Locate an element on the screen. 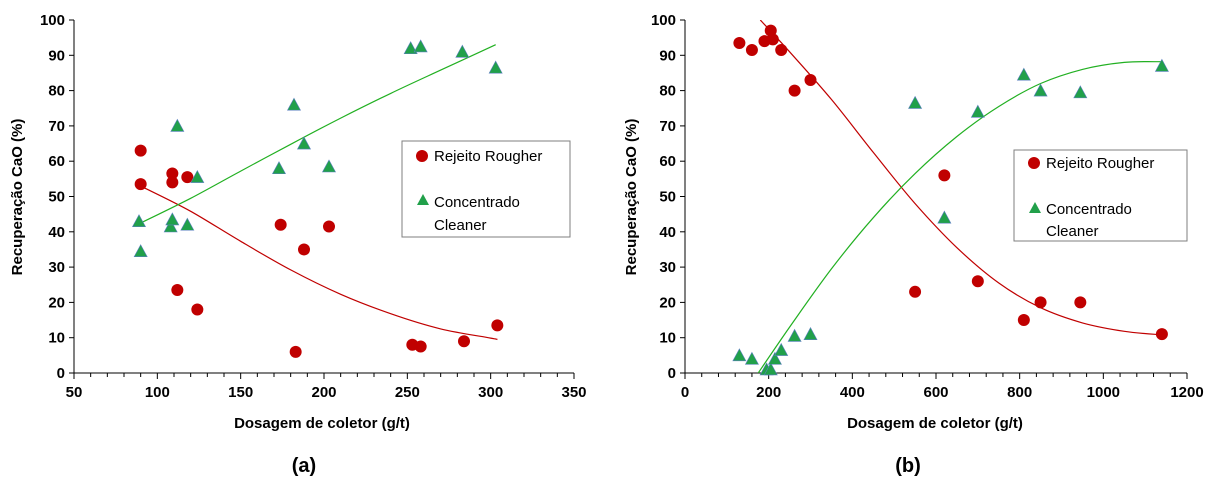 Image resolution: width=1208 pixels, height=481 pixels. x-tick-label: 100 is located at coordinates (157, 392).